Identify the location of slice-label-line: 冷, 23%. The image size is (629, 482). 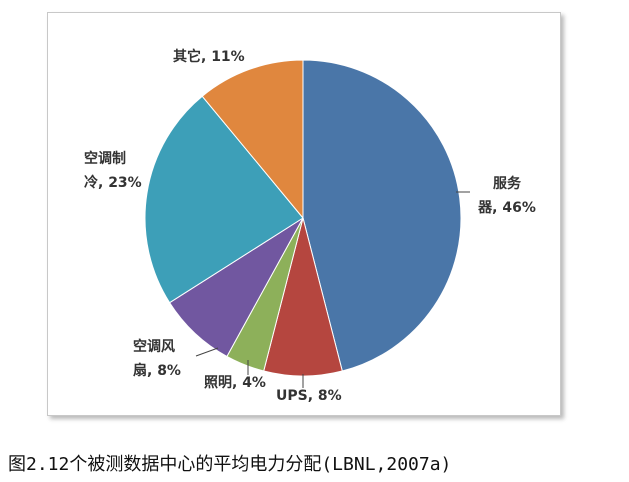
(113, 183).